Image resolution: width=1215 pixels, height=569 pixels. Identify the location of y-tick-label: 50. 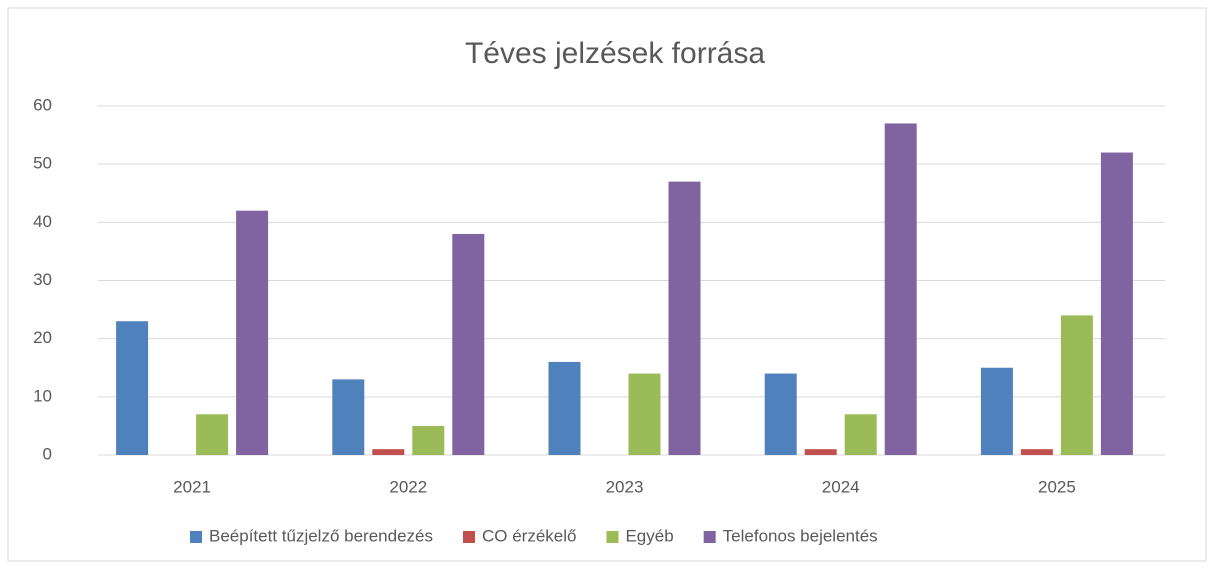
(42, 163).